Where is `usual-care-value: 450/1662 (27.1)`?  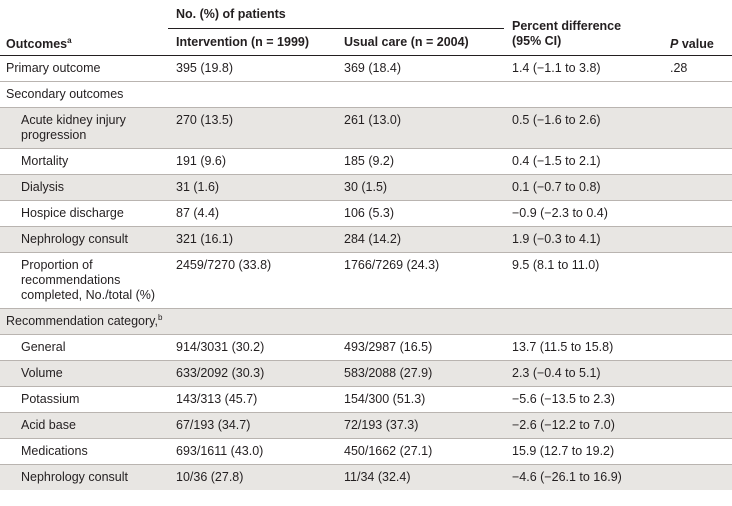
usual-care-value: 450/1662 (27.1) is located at coordinates (388, 451).